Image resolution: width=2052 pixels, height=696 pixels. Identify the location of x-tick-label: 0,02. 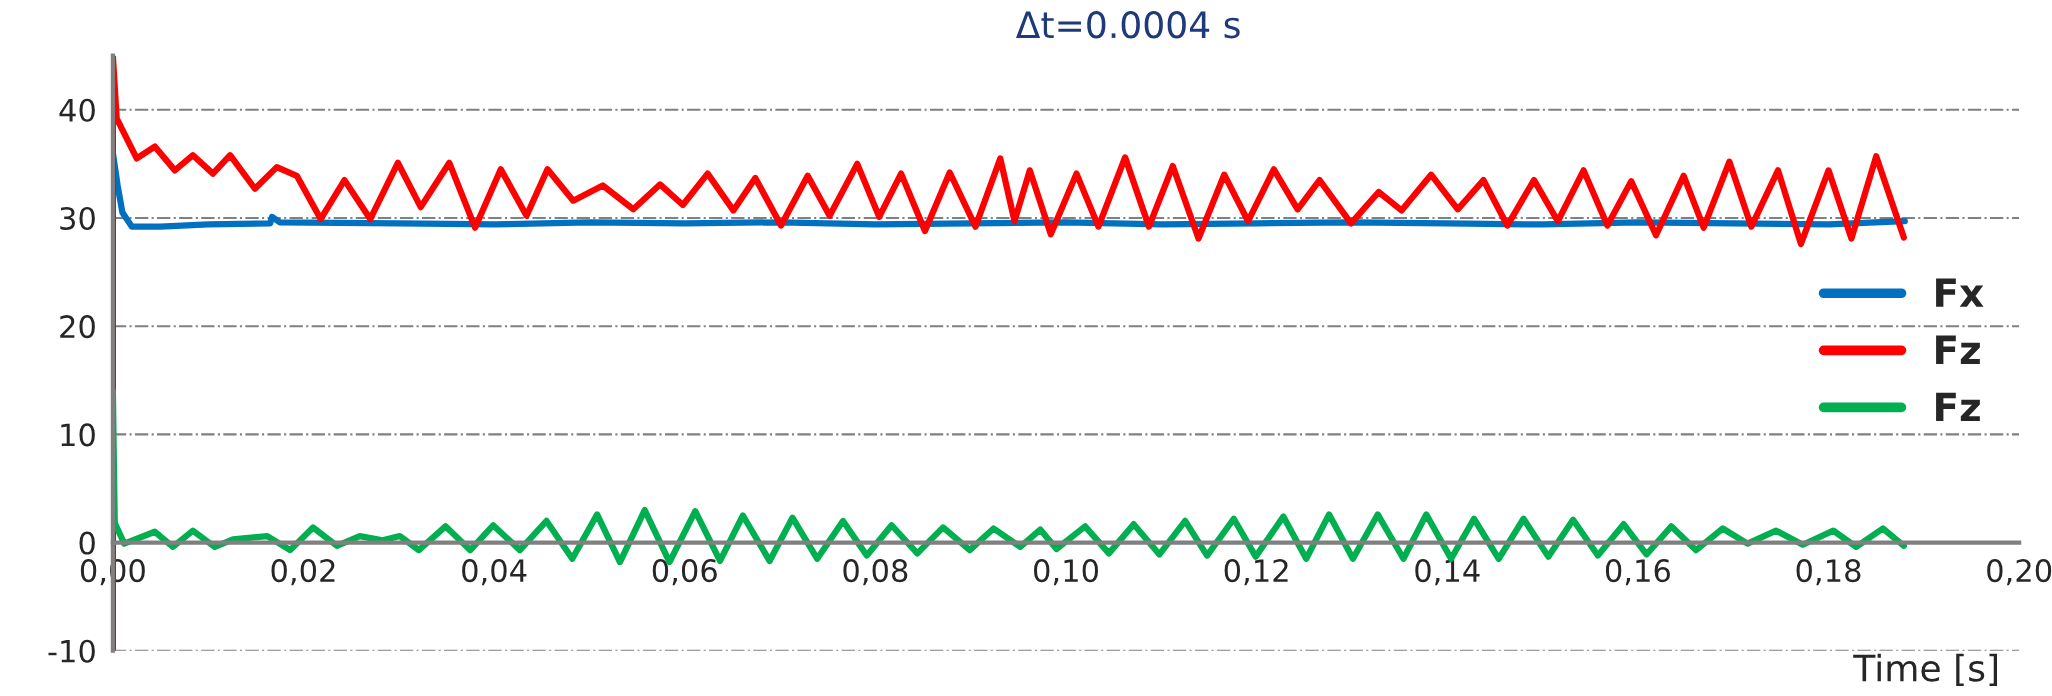
(303, 572).